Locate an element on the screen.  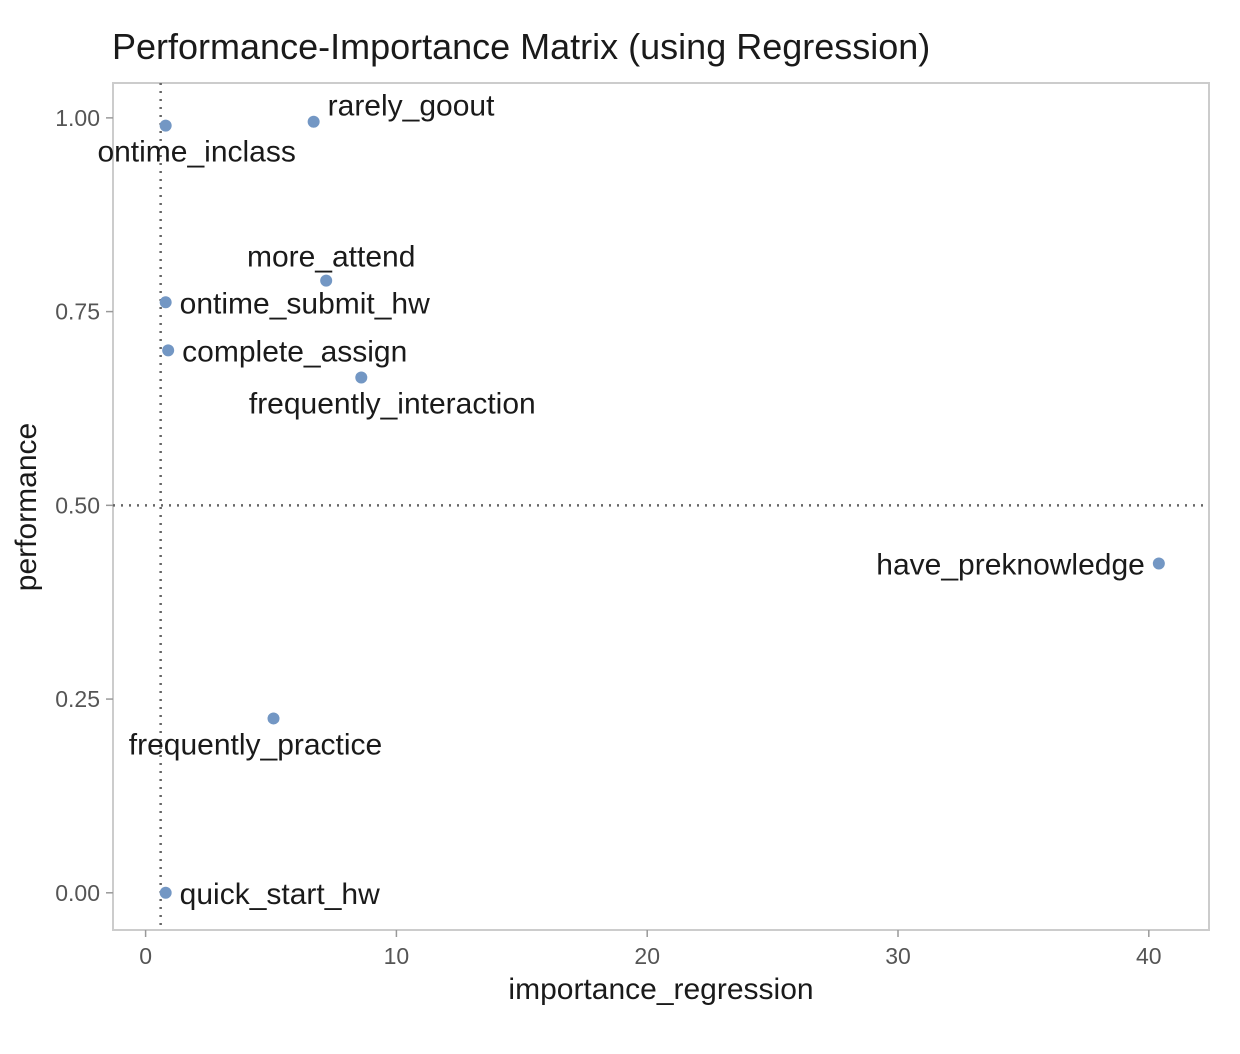
y-tick-label: 0.75 is located at coordinates (77, 312).